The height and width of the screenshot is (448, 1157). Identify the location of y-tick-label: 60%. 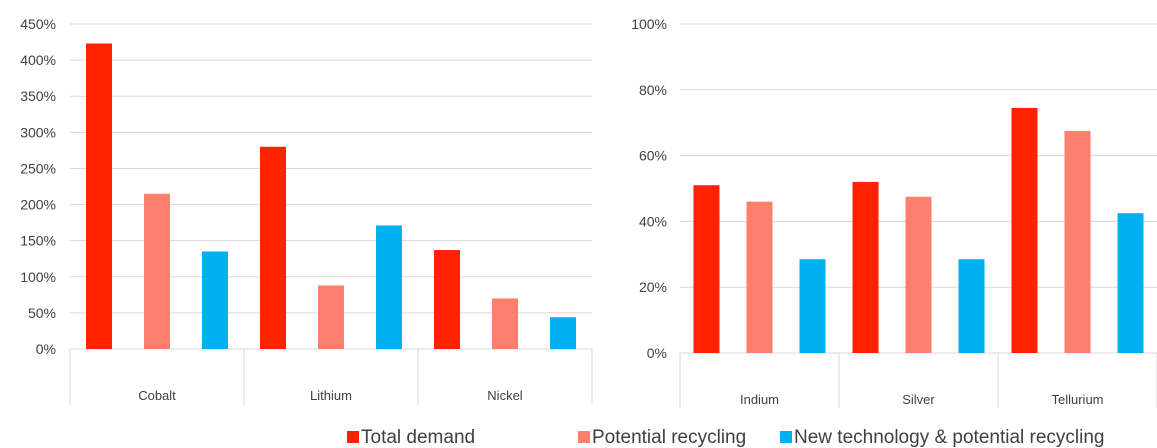
(653, 156).